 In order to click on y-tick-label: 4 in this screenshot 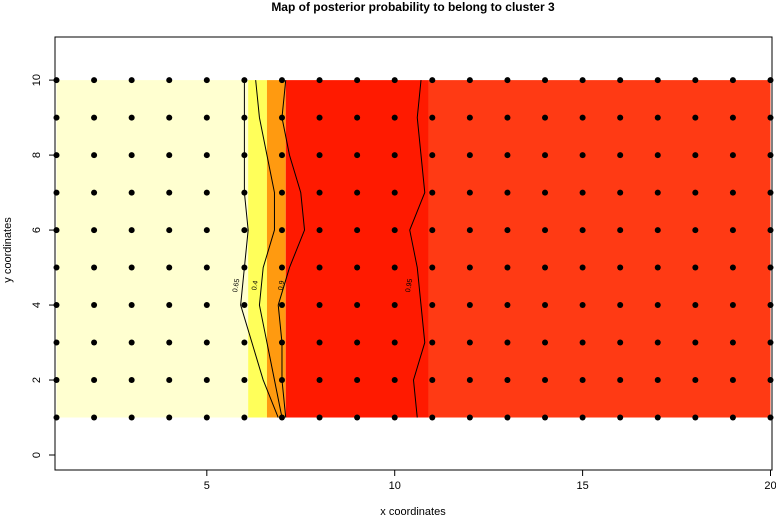, I will do `click(37, 305)`.